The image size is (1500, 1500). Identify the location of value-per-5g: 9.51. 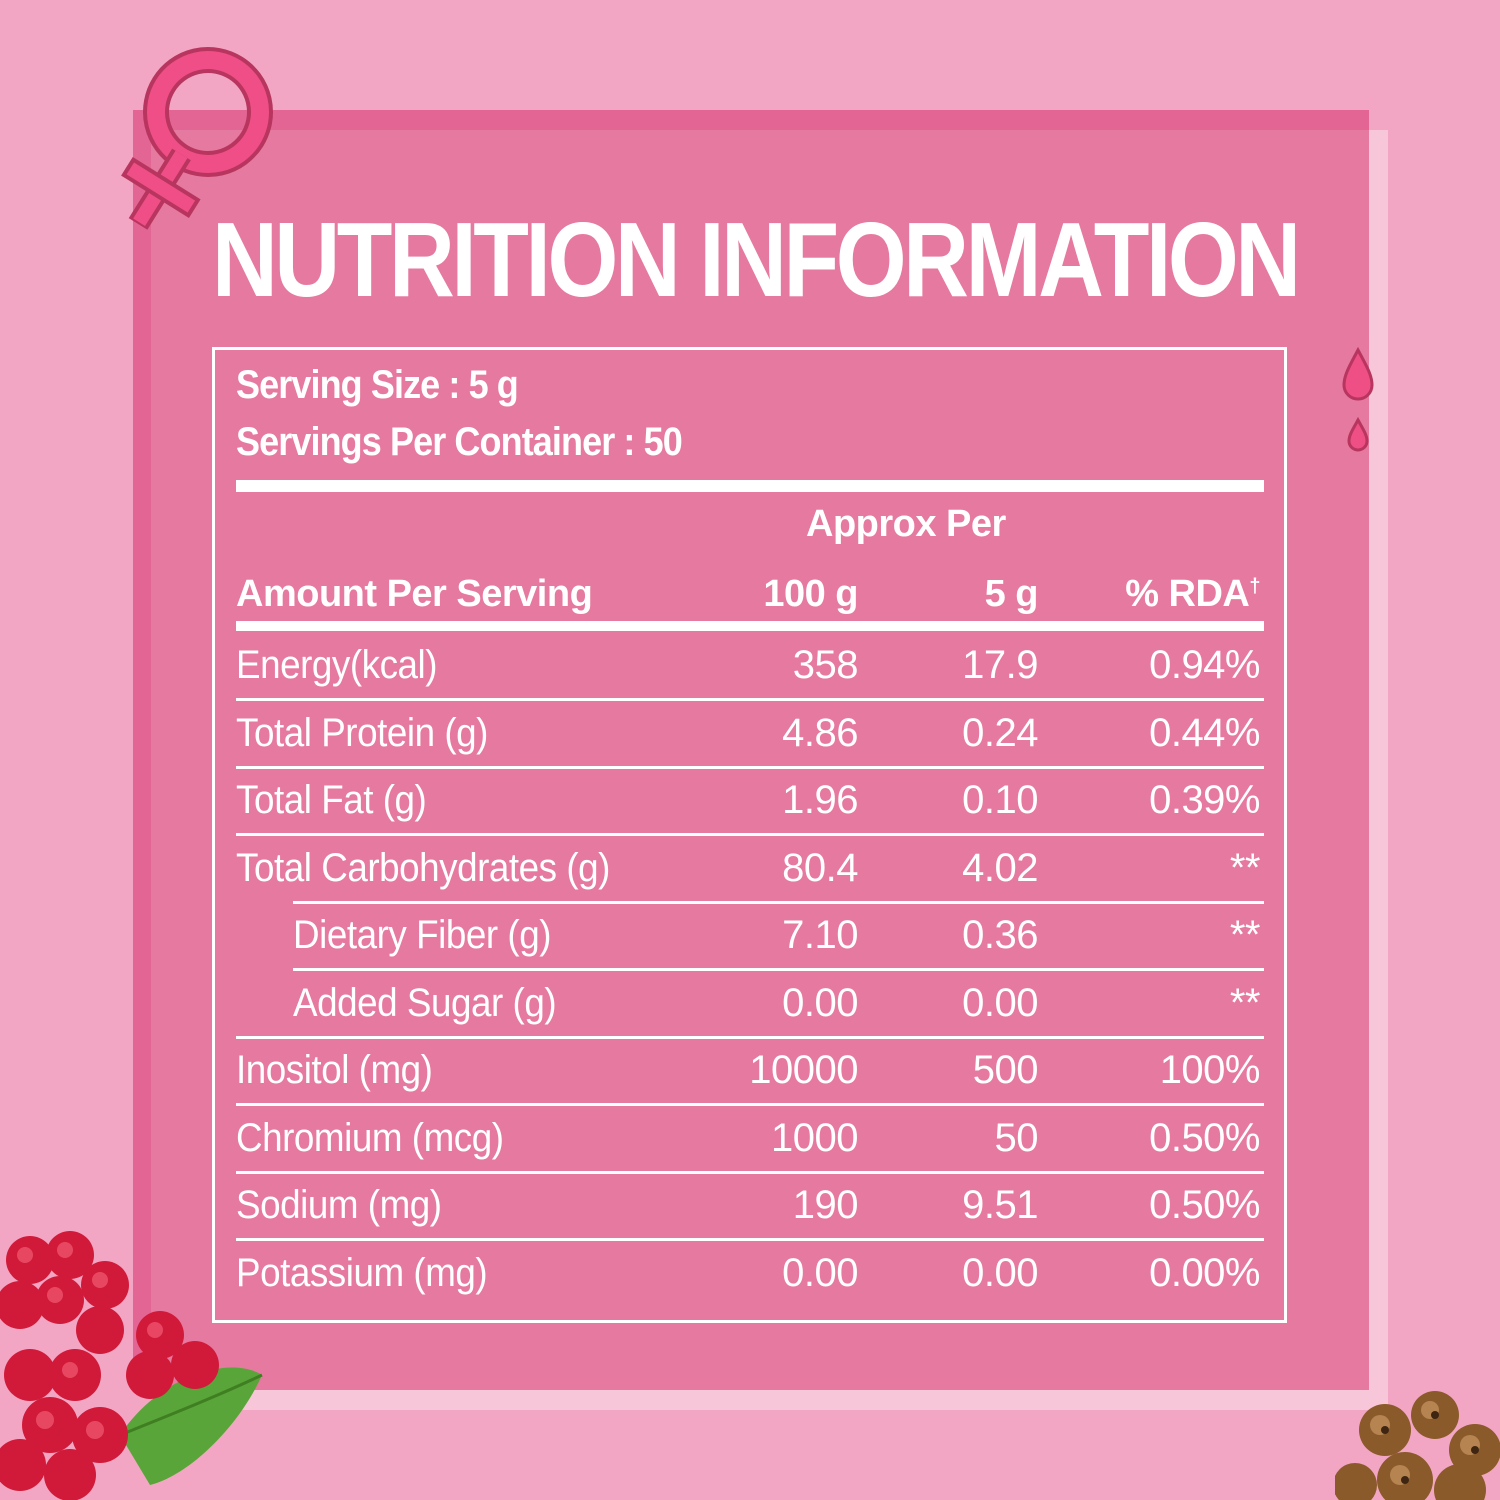
(1000, 1205).